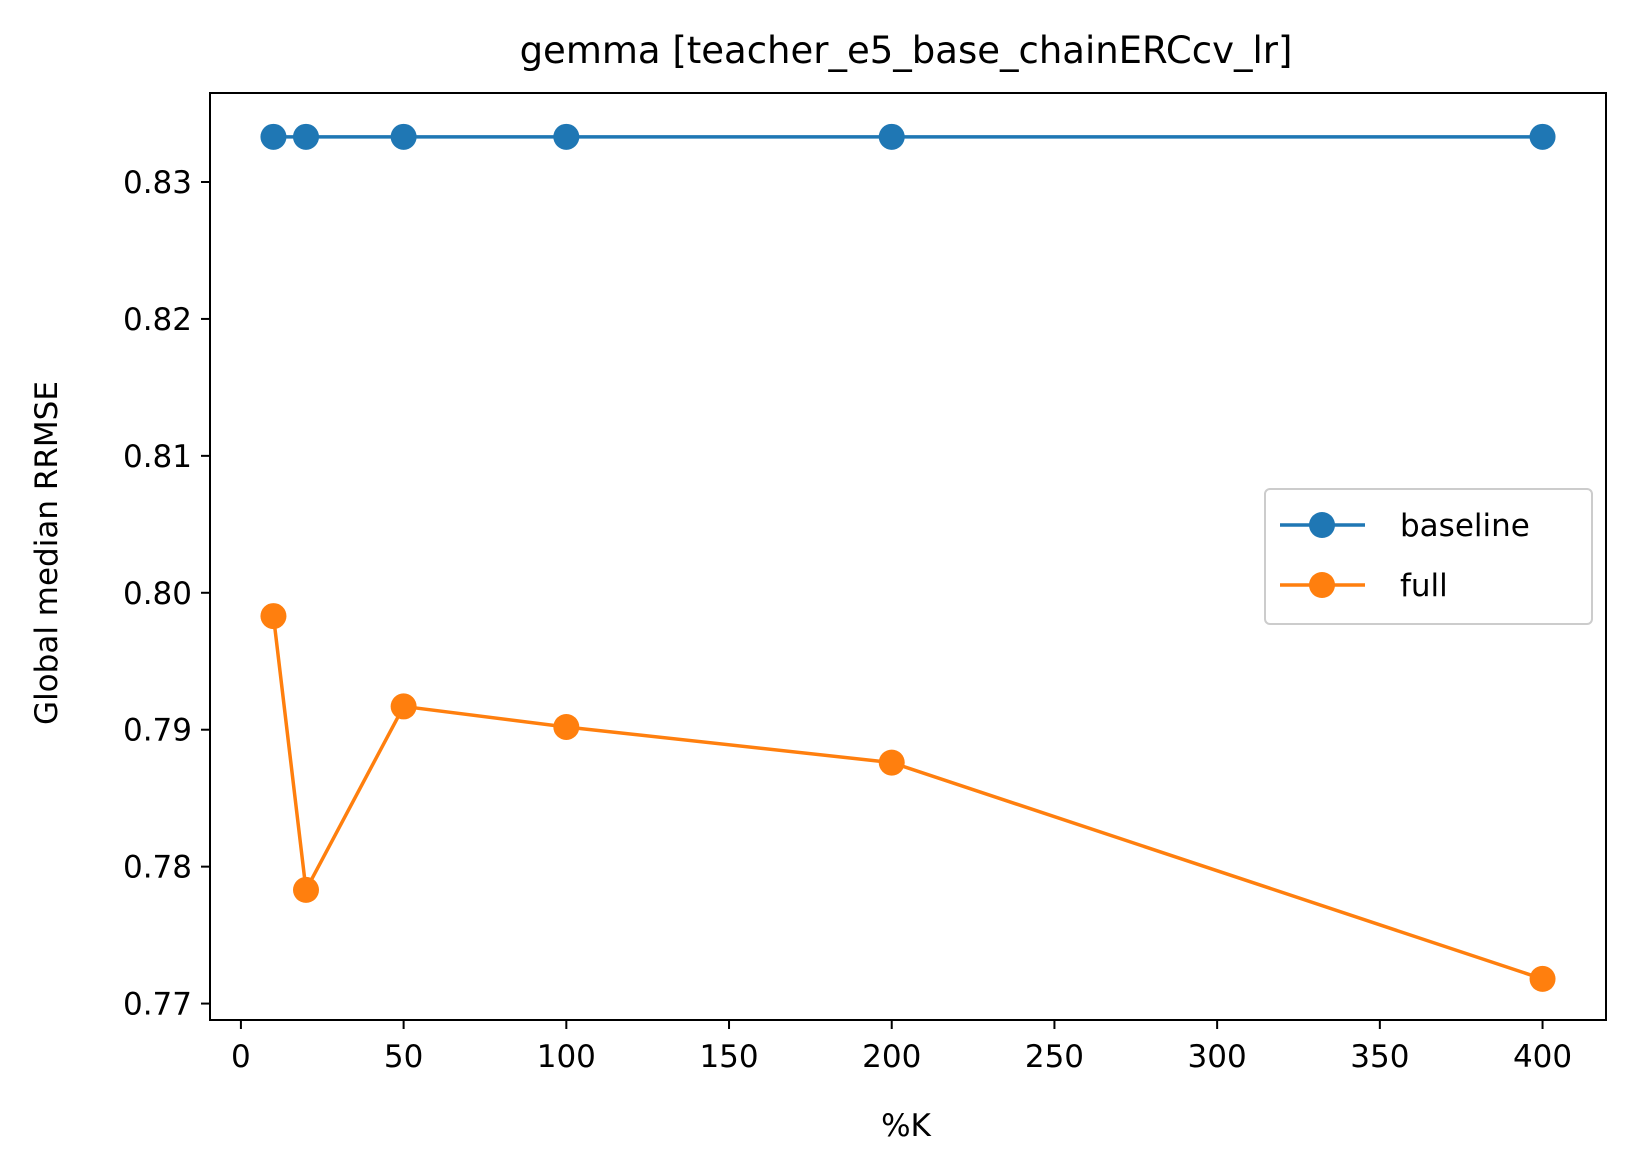 Image resolution: width=1633 pixels, height=1172 pixels. What do you see at coordinates (1322, 585) in the screenshot?
I see `legend-marker-full` at bounding box center [1322, 585].